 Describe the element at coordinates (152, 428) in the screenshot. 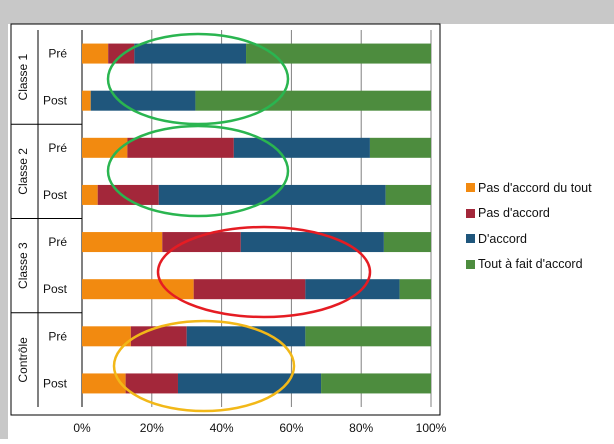

I see `x-tick-label: 20%` at that location.